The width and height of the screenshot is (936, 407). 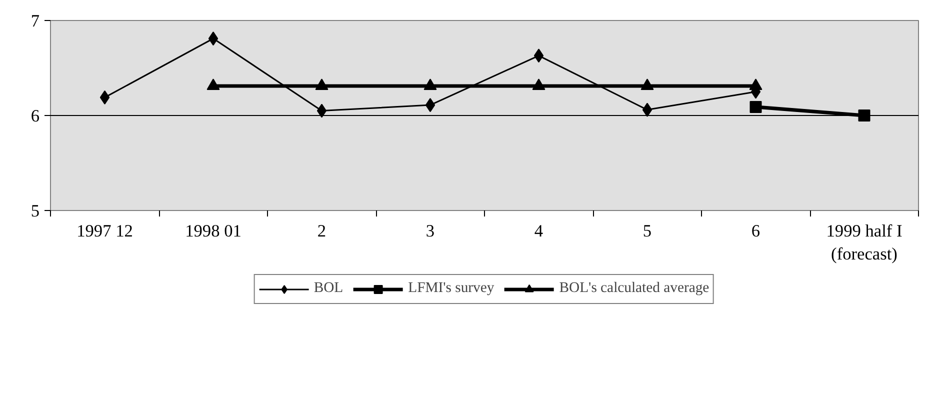 I want to click on x-tick-label: 3, so click(x=430, y=231).